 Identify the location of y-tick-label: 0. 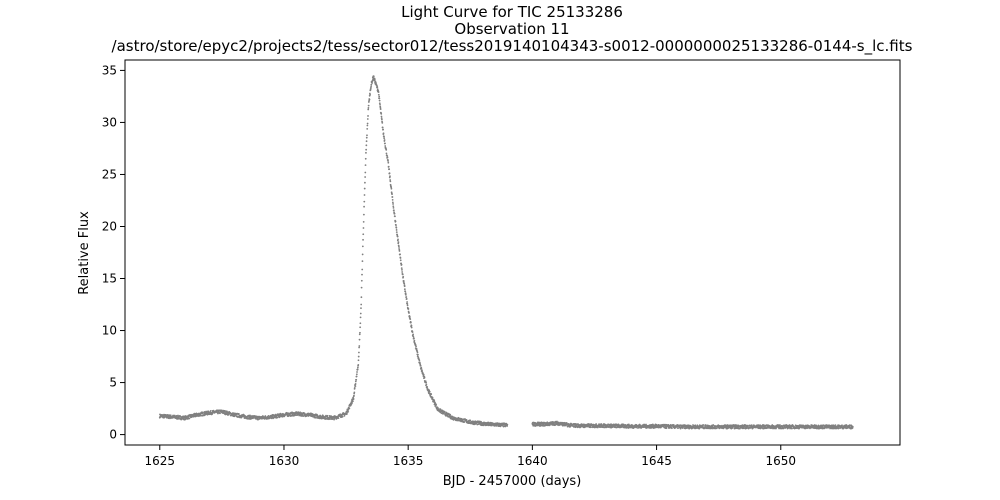
(113, 435).